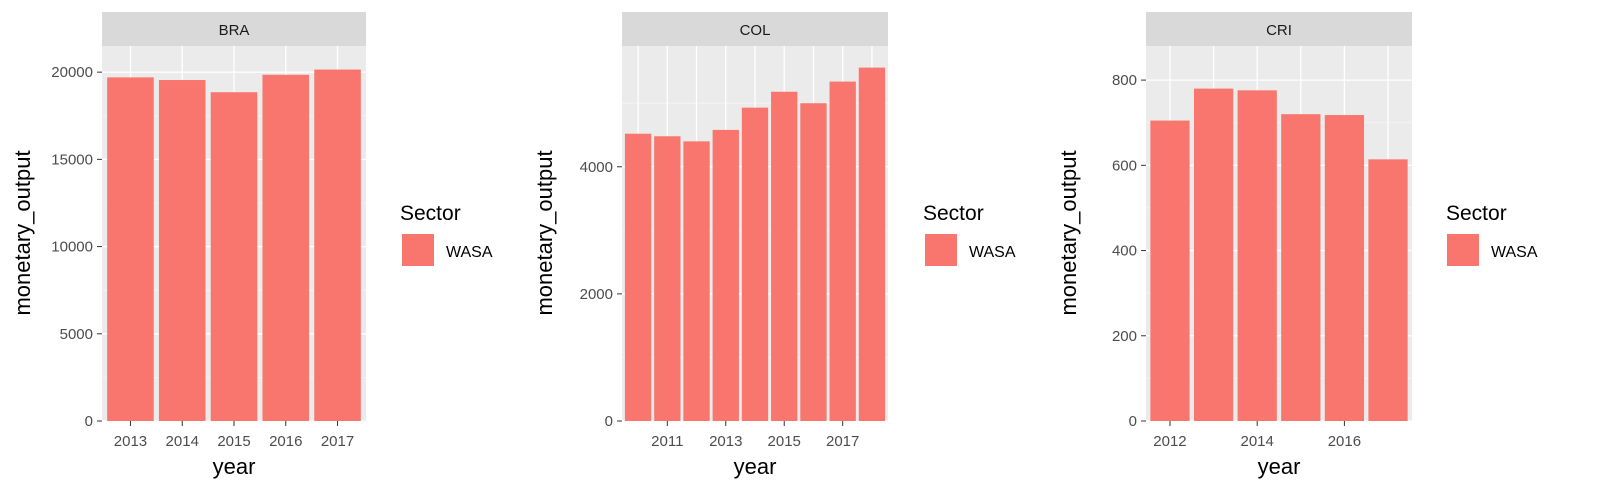 This screenshot has height=500, width=1600. I want to click on bars-bra, so click(234, 245).